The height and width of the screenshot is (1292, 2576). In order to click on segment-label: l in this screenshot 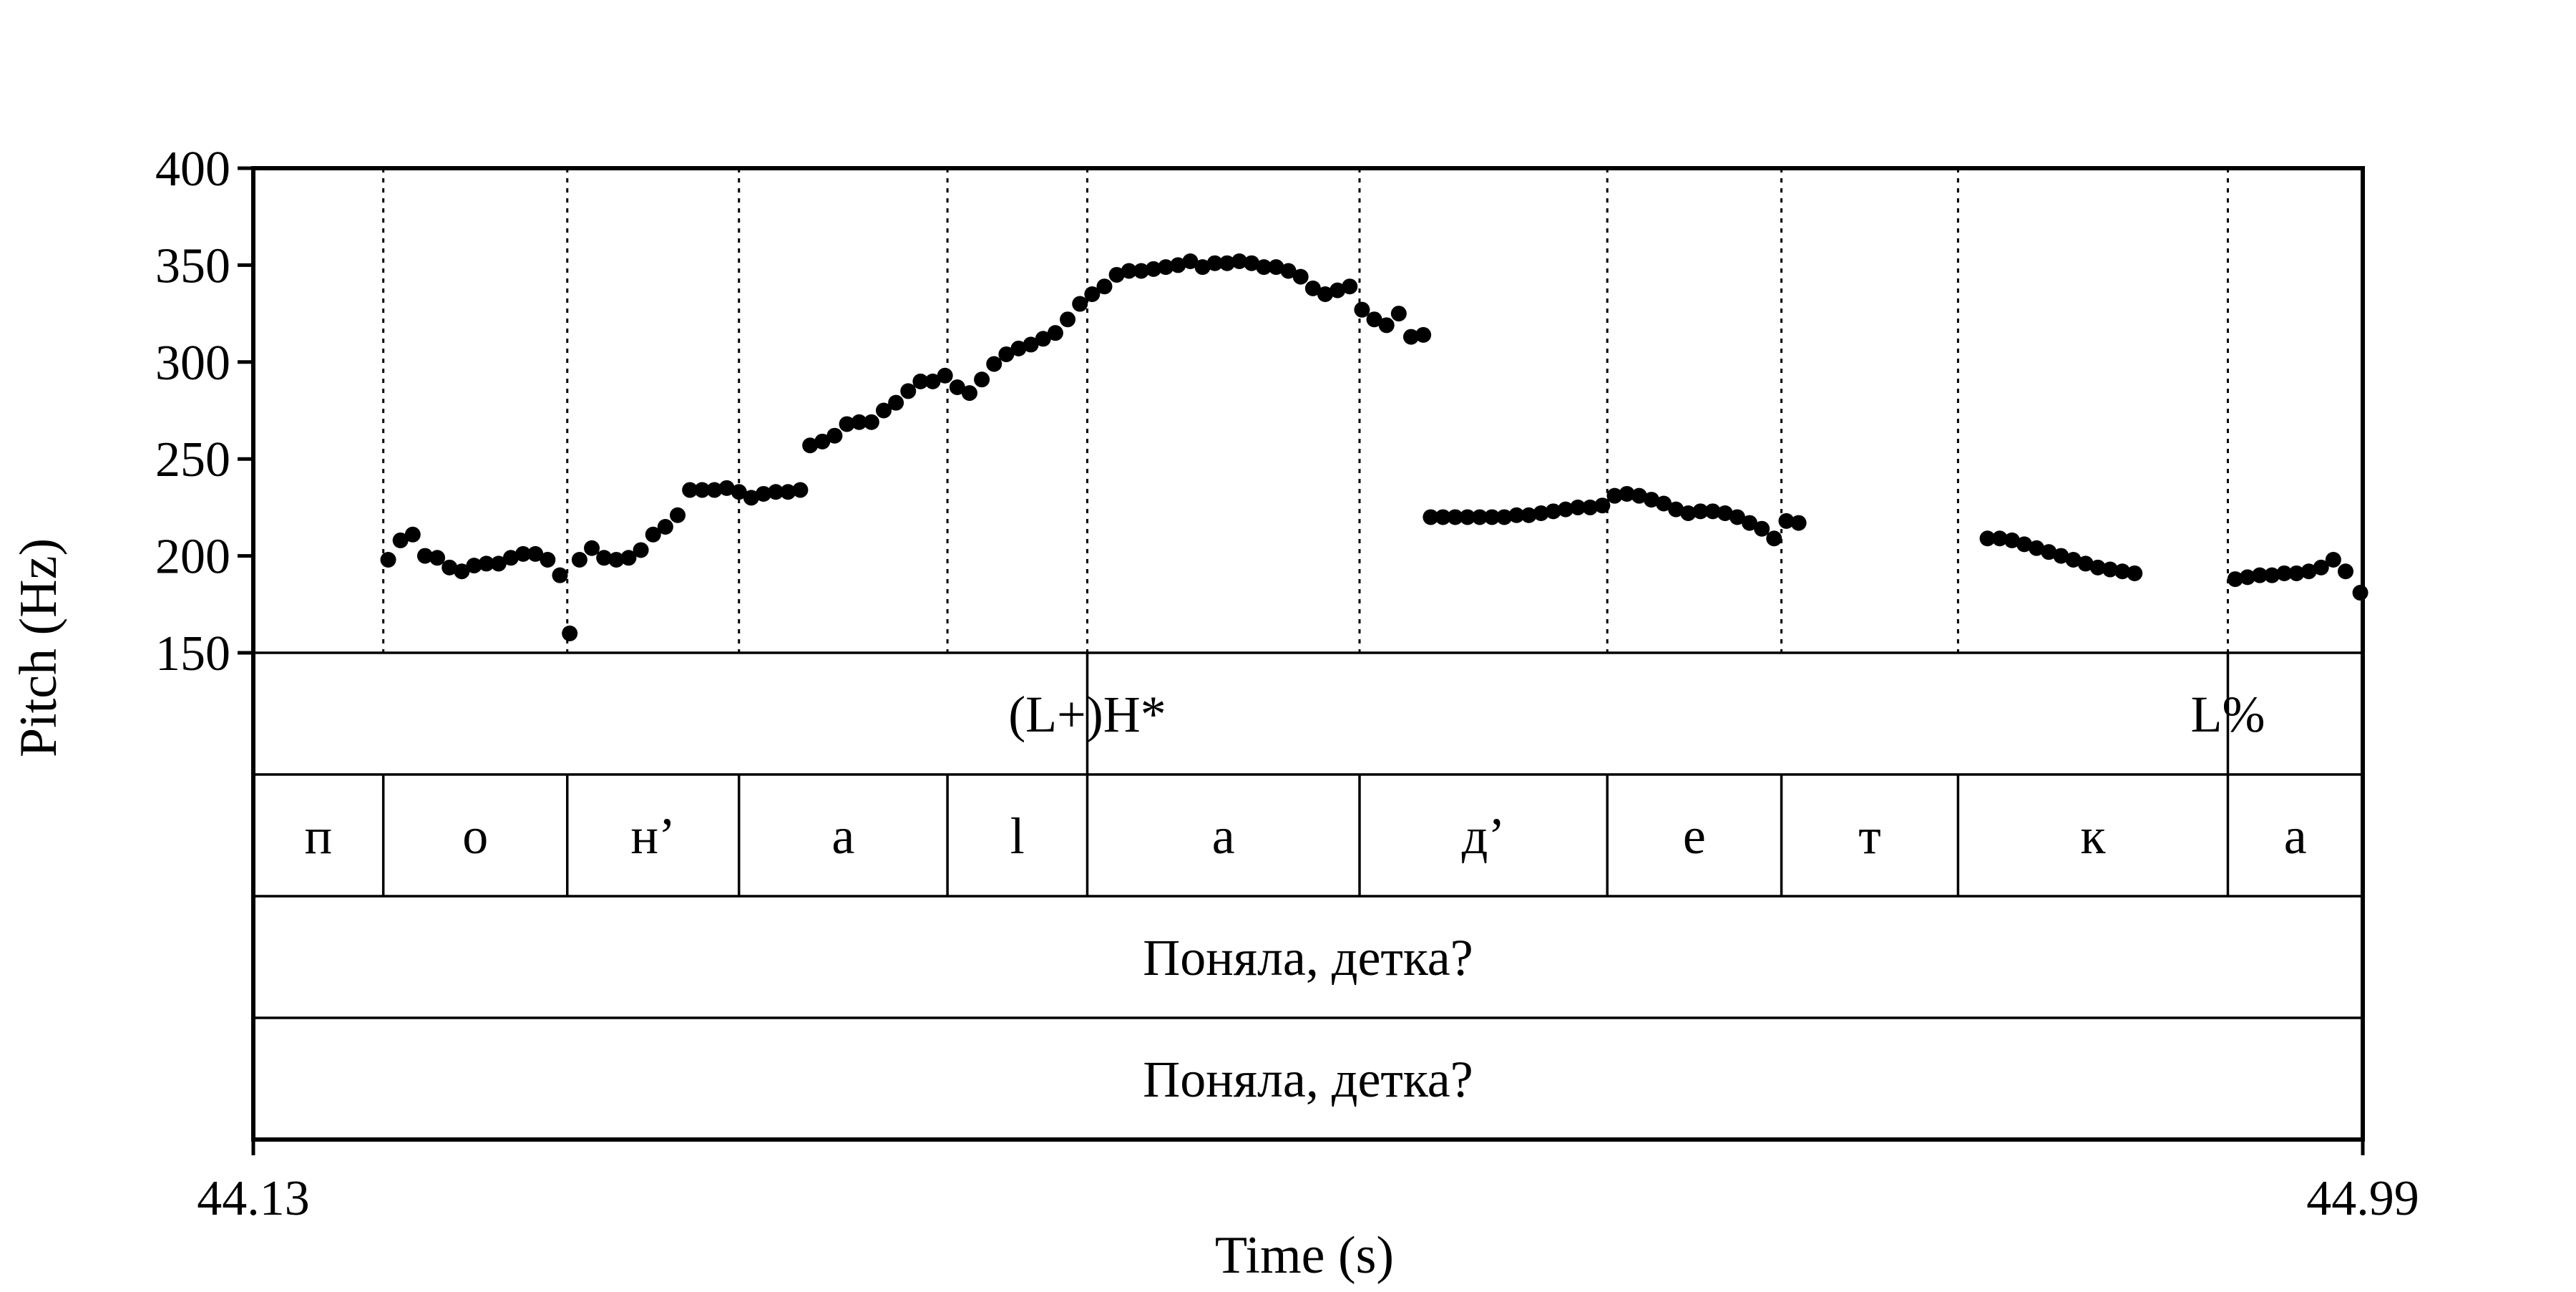, I will do `click(1017, 836)`.